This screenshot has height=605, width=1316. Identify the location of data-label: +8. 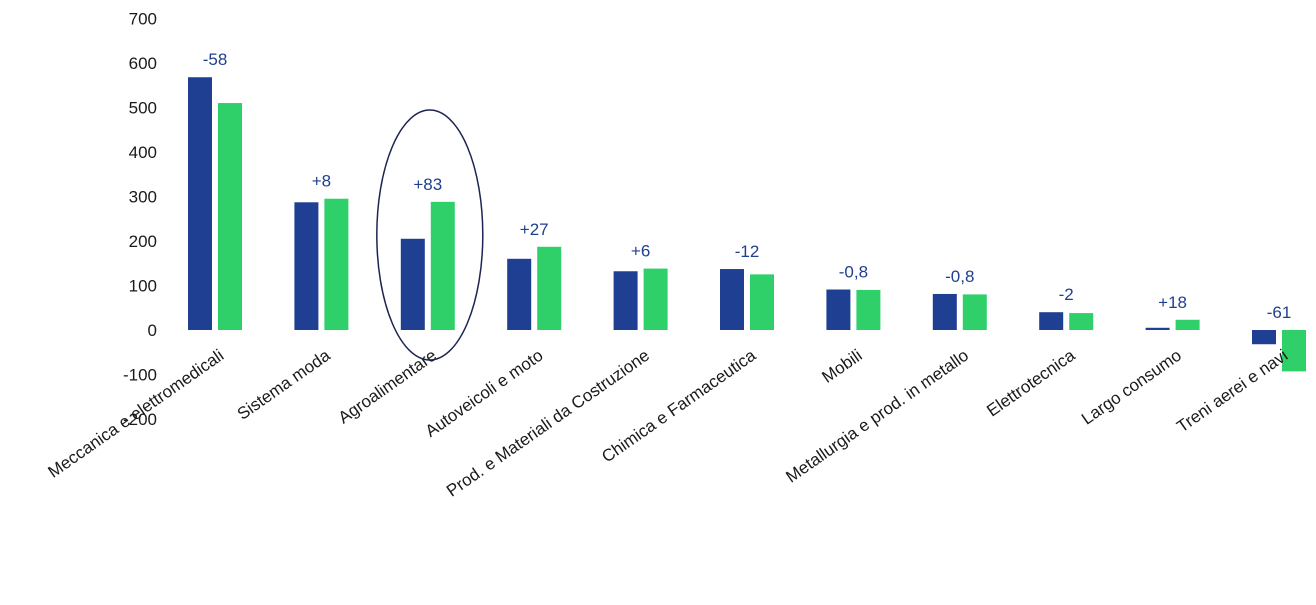
(321, 181).